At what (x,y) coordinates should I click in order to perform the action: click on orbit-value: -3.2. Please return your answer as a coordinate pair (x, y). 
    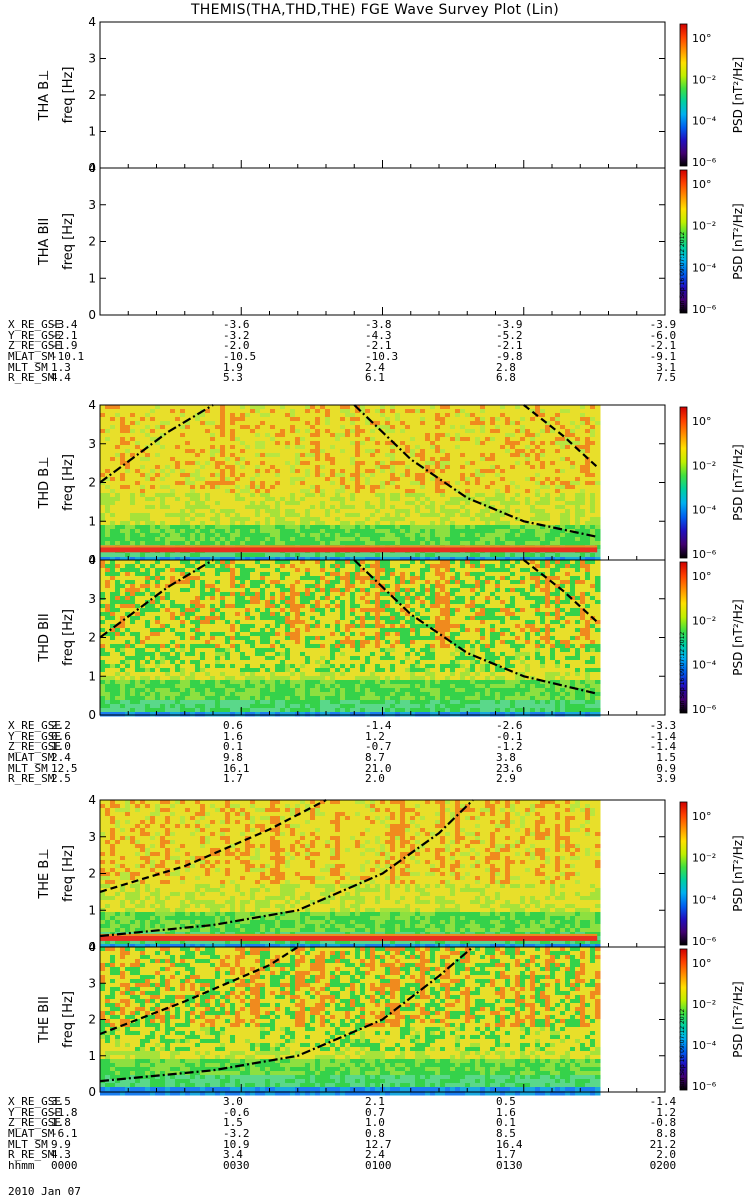
    Looking at the image, I should click on (236, 1134).